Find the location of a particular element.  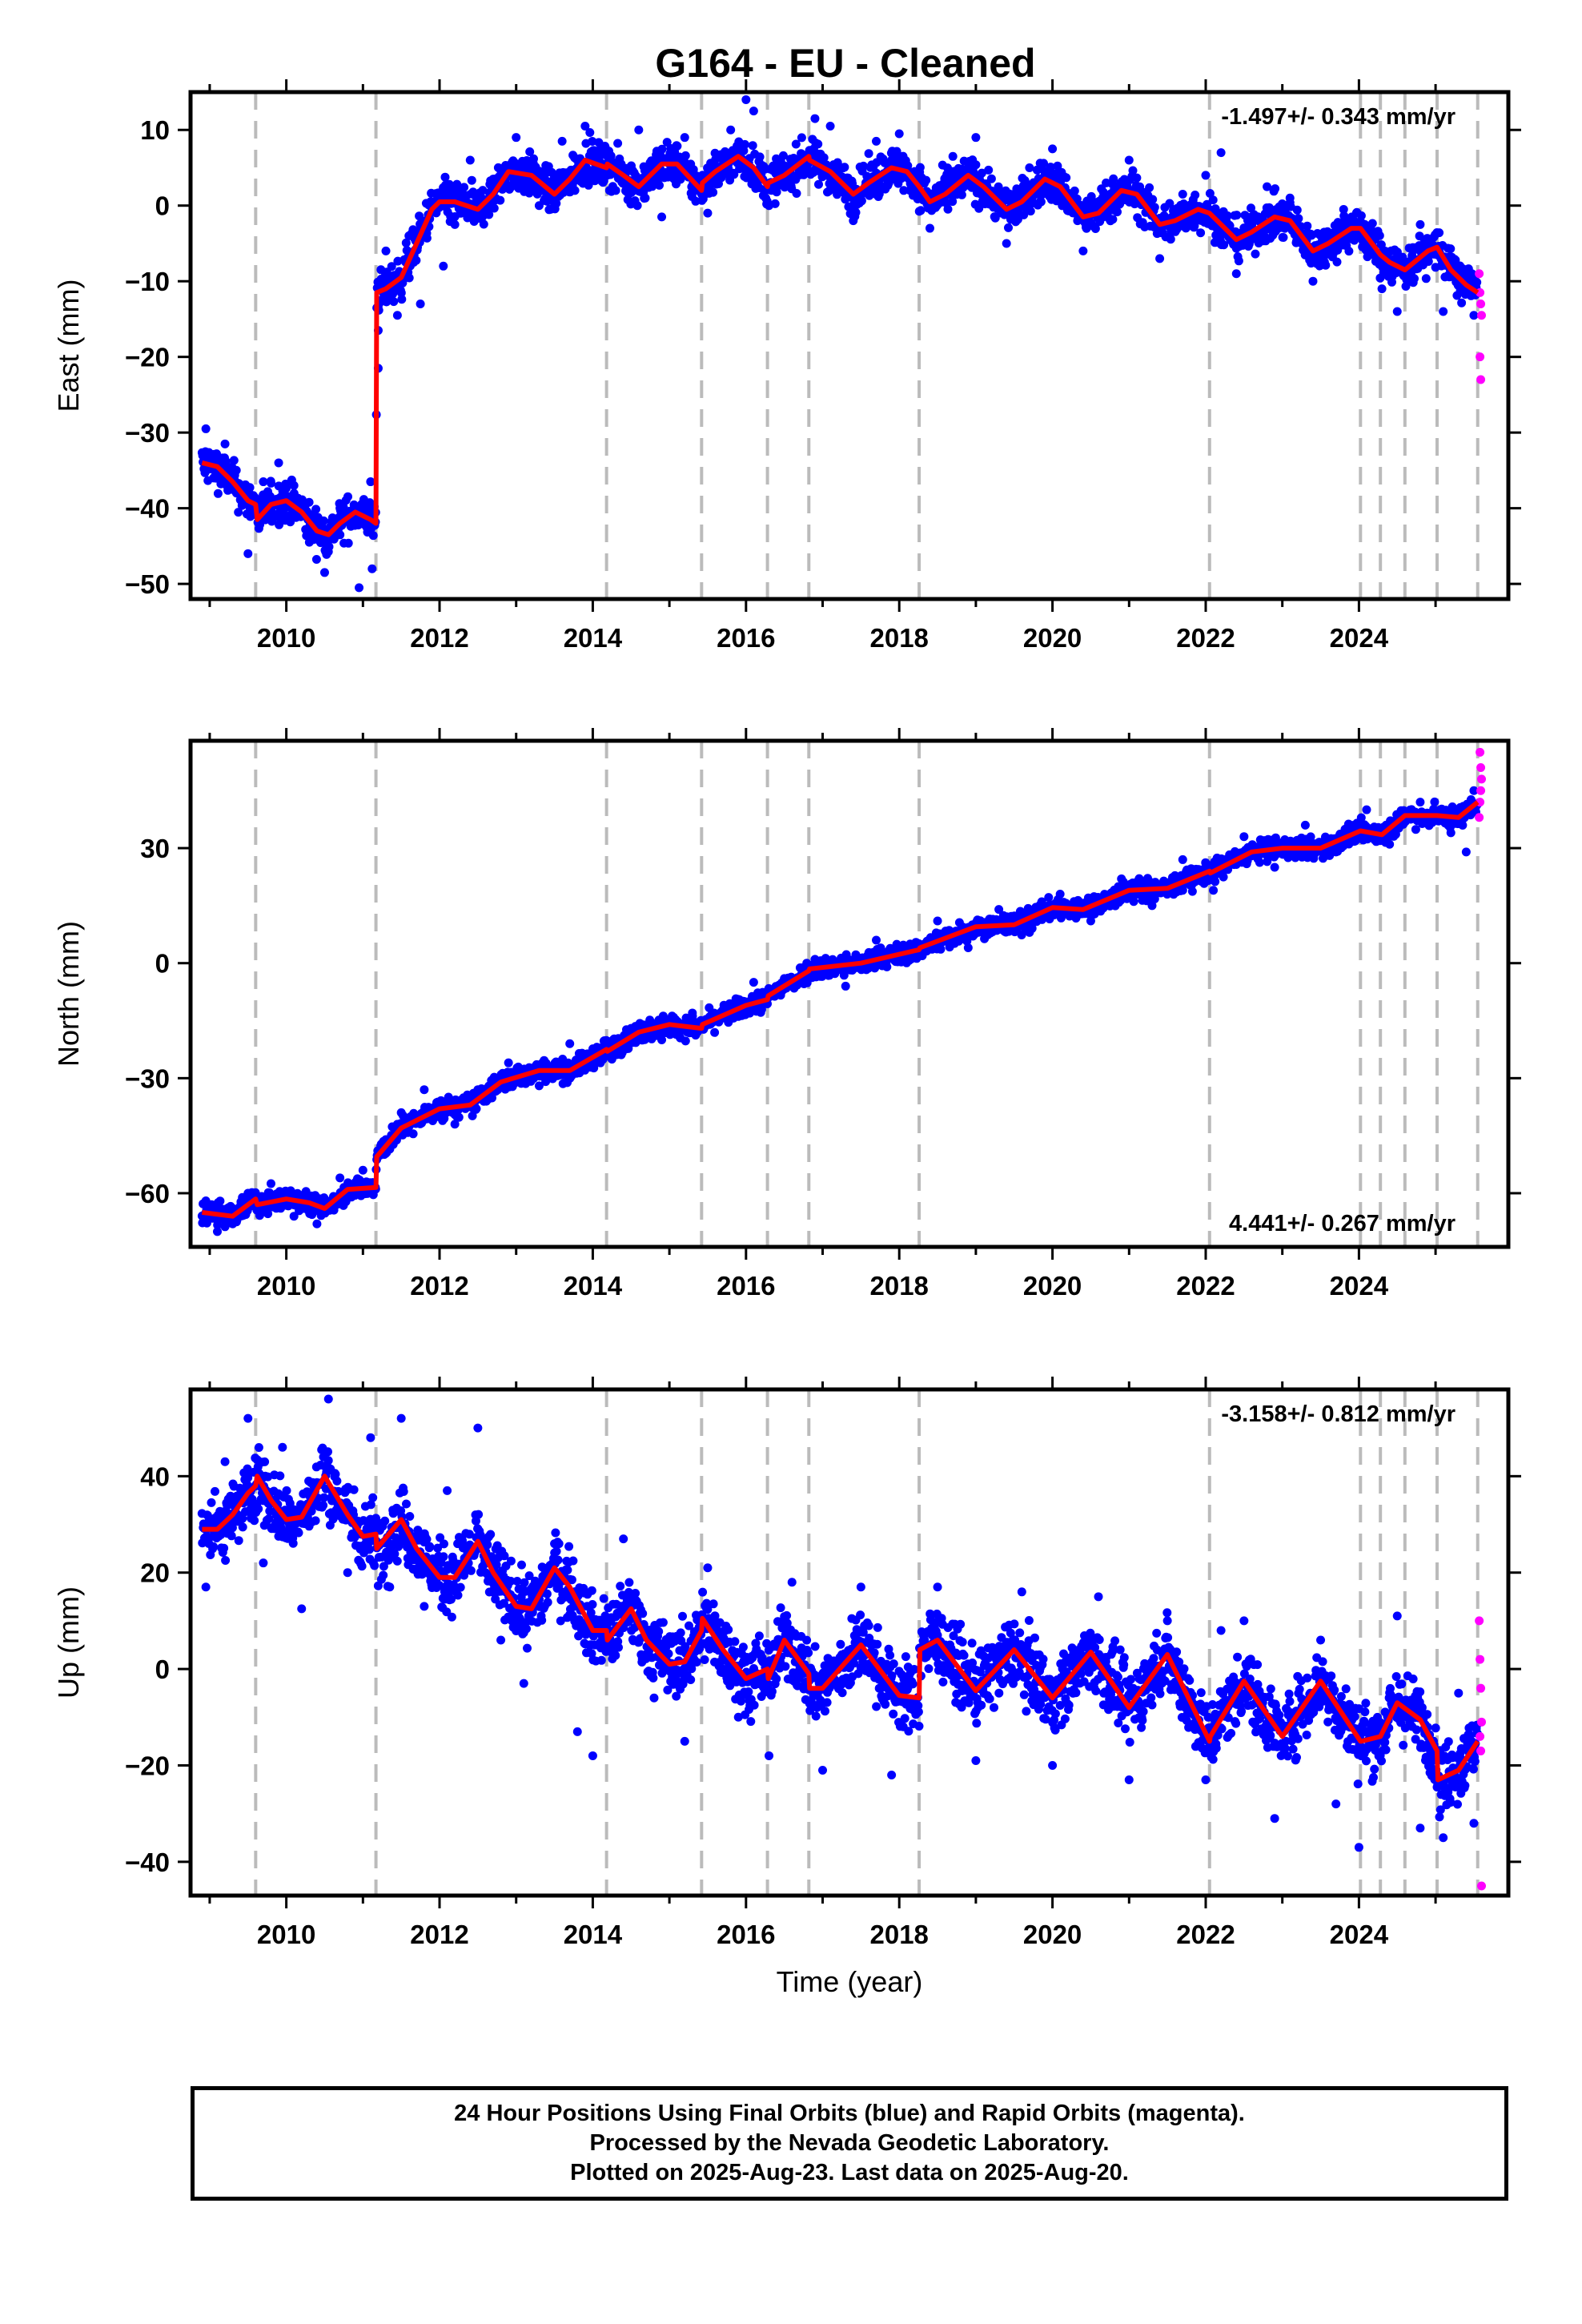

north-model-curve is located at coordinates (841, 1009).